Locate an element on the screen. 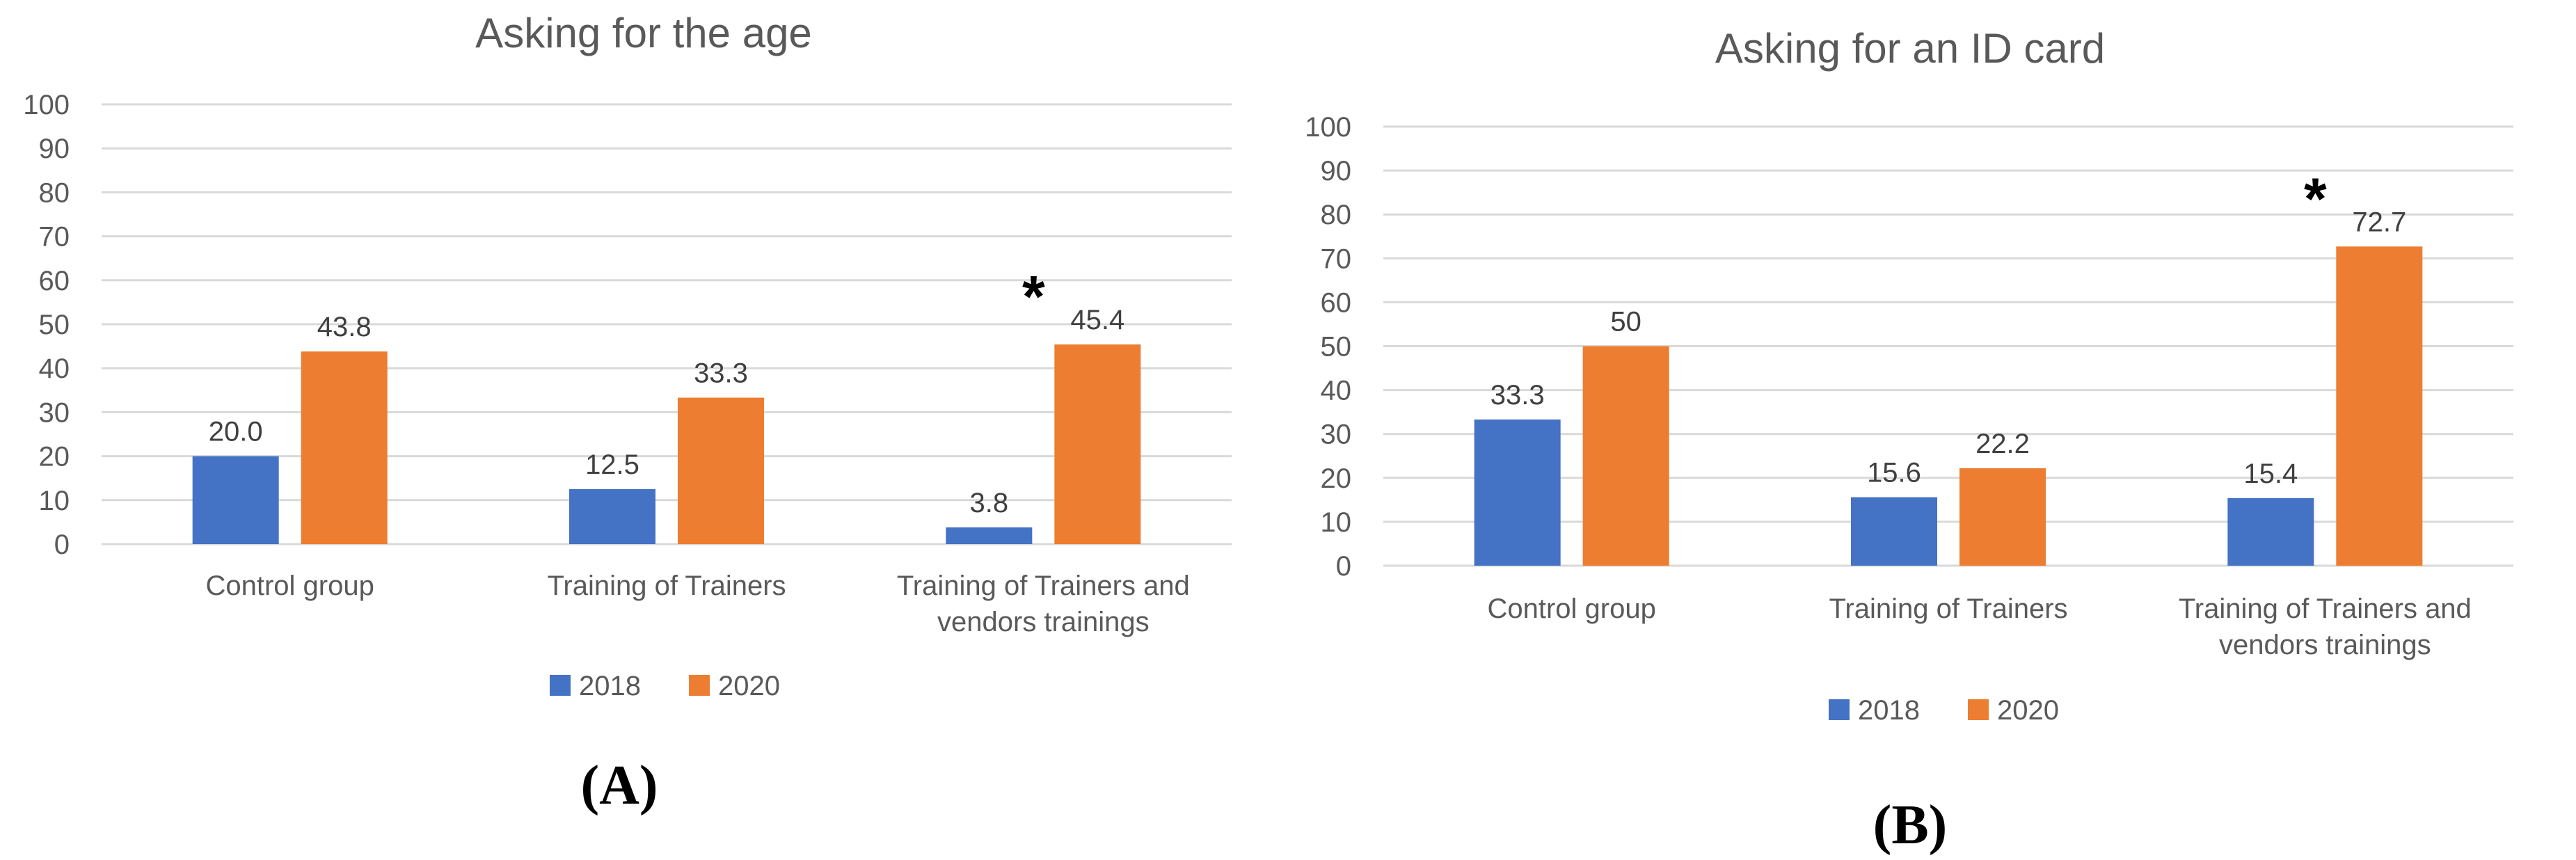 This screenshot has height=860, width=2576. data-label: 15.4 is located at coordinates (2270, 474).